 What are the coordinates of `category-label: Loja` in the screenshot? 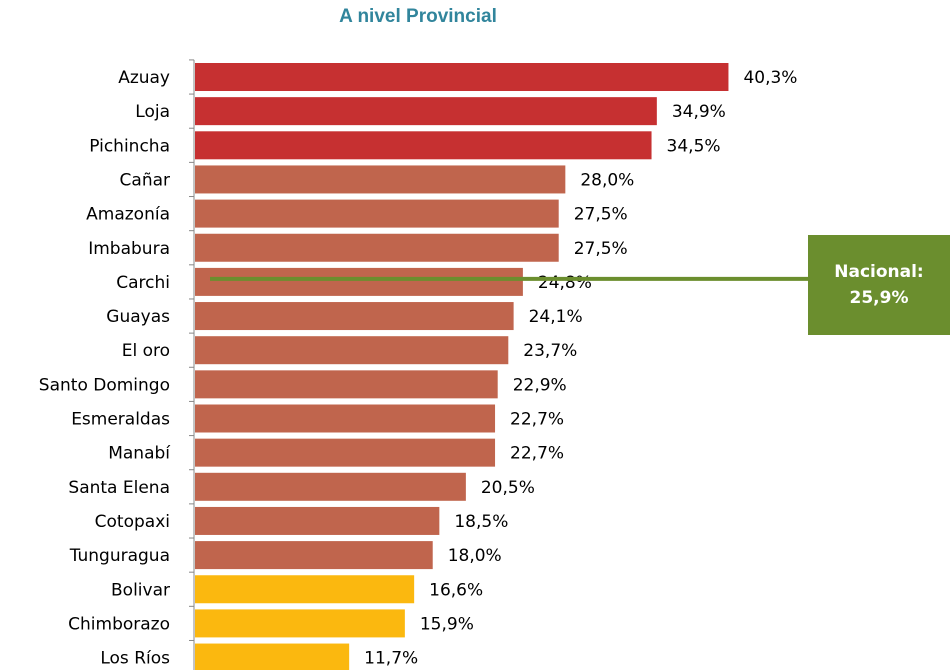 It's located at (152, 112).